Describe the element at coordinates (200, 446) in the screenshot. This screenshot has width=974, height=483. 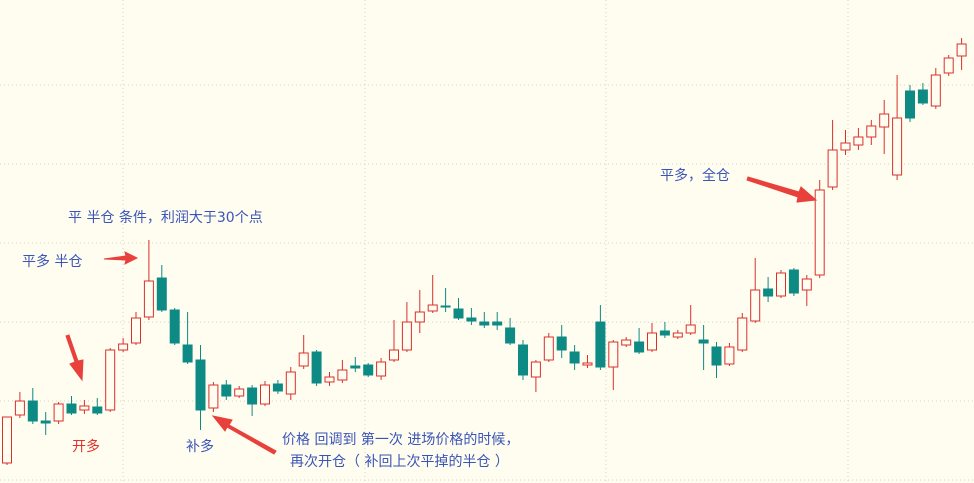
I see `annotation: 补多` at that location.